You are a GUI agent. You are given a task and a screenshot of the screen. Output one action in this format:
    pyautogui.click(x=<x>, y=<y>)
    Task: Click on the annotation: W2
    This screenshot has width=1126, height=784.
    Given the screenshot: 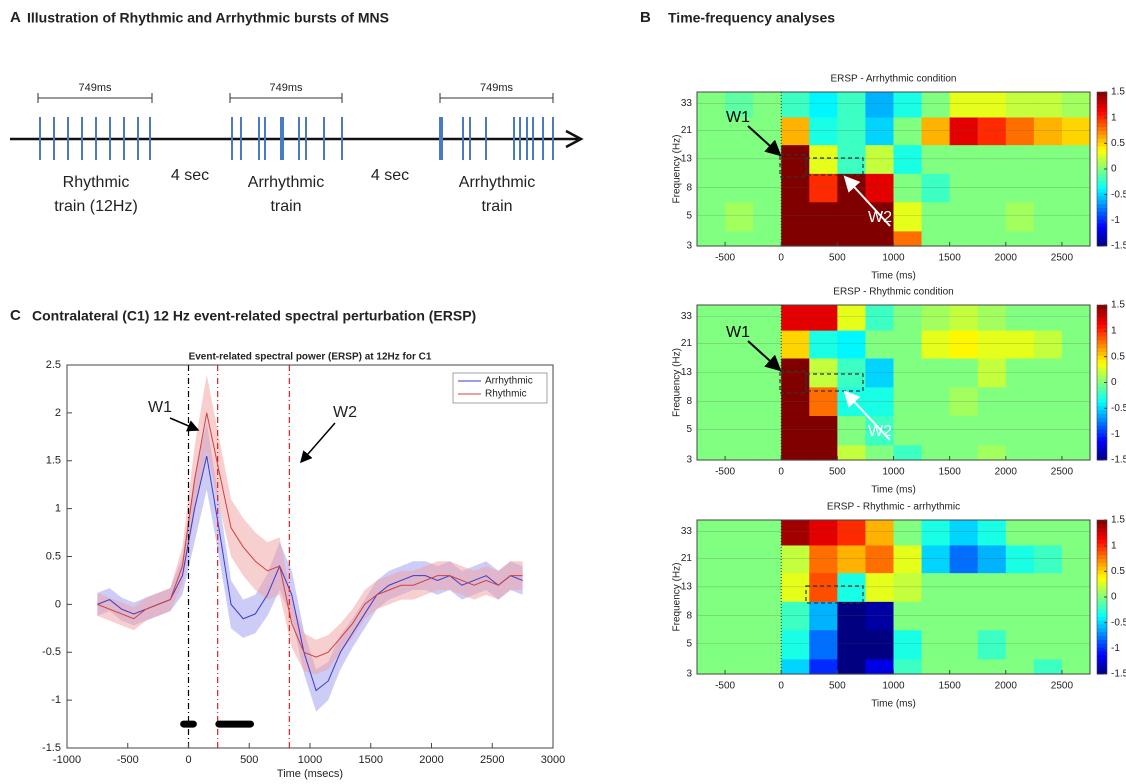 What is the action you would take?
    pyautogui.click(x=880, y=217)
    